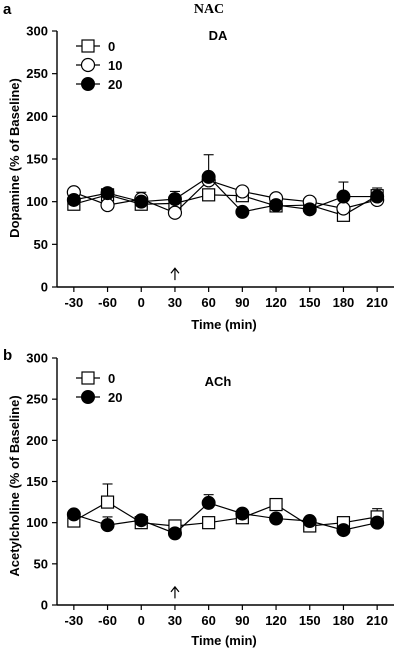  Describe the element at coordinates (115, 397) in the screenshot. I see `panel-b-series-20-legend-label: 20` at that location.